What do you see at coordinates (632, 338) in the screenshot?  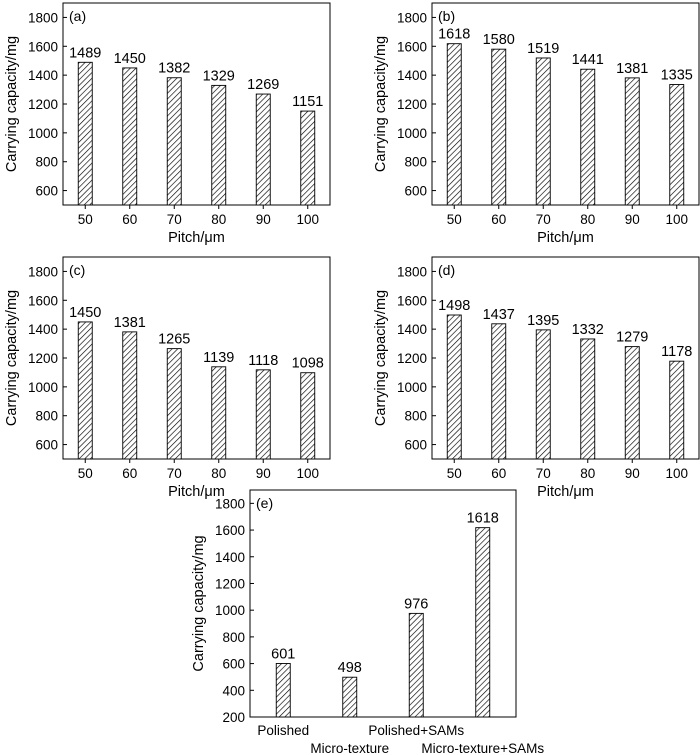 I see `data-label: 1279` at bounding box center [632, 338].